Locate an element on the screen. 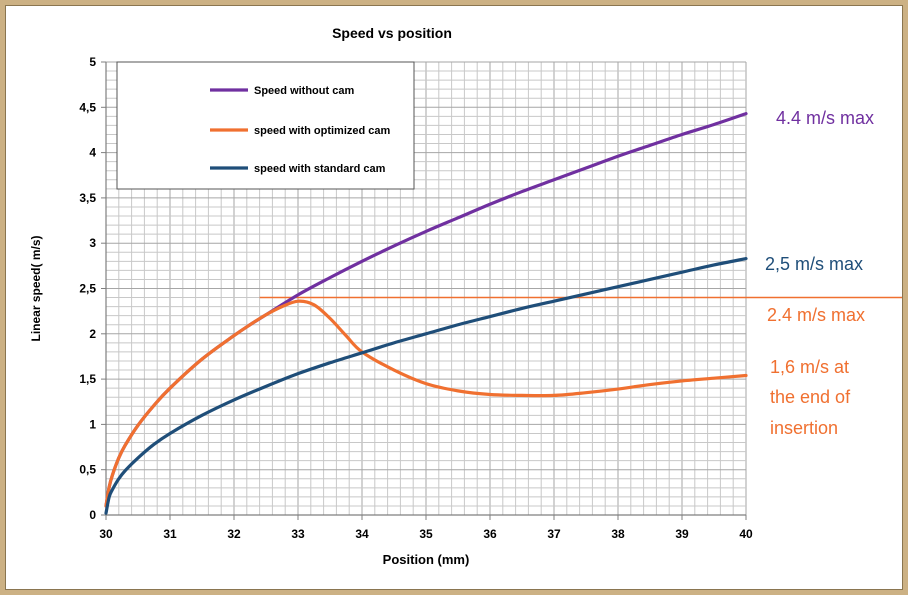 This screenshot has height=595, width=908. y-axis-label: Linear speed( m/s) is located at coordinates (36, 288).